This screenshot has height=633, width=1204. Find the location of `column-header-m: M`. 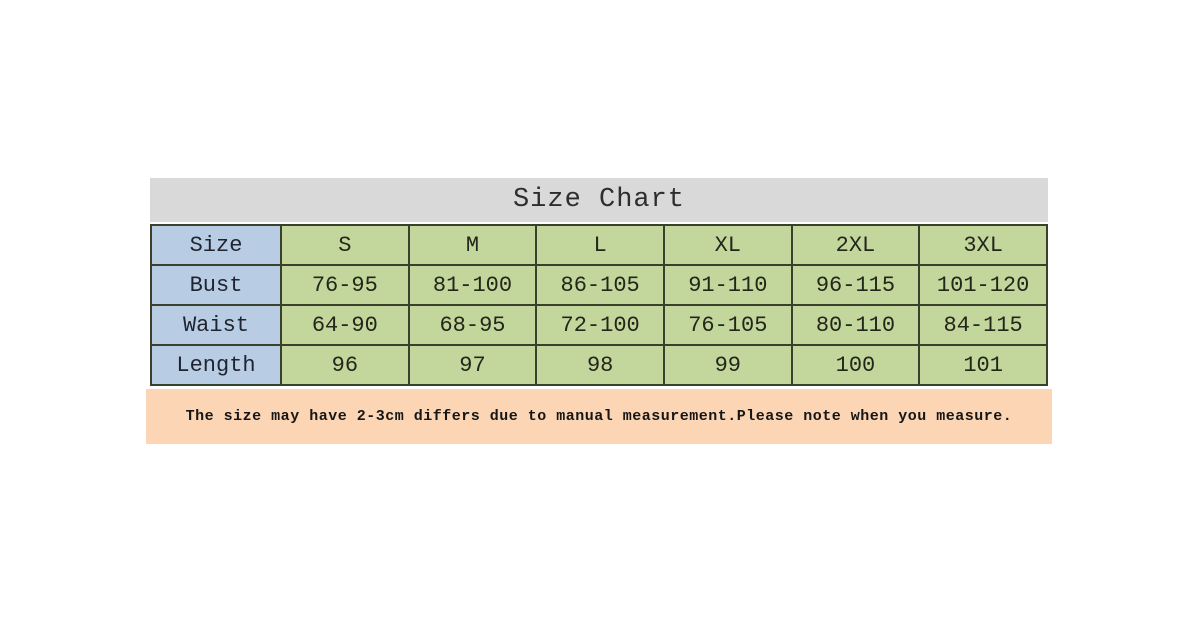

column-header-m: M is located at coordinates (472, 245).